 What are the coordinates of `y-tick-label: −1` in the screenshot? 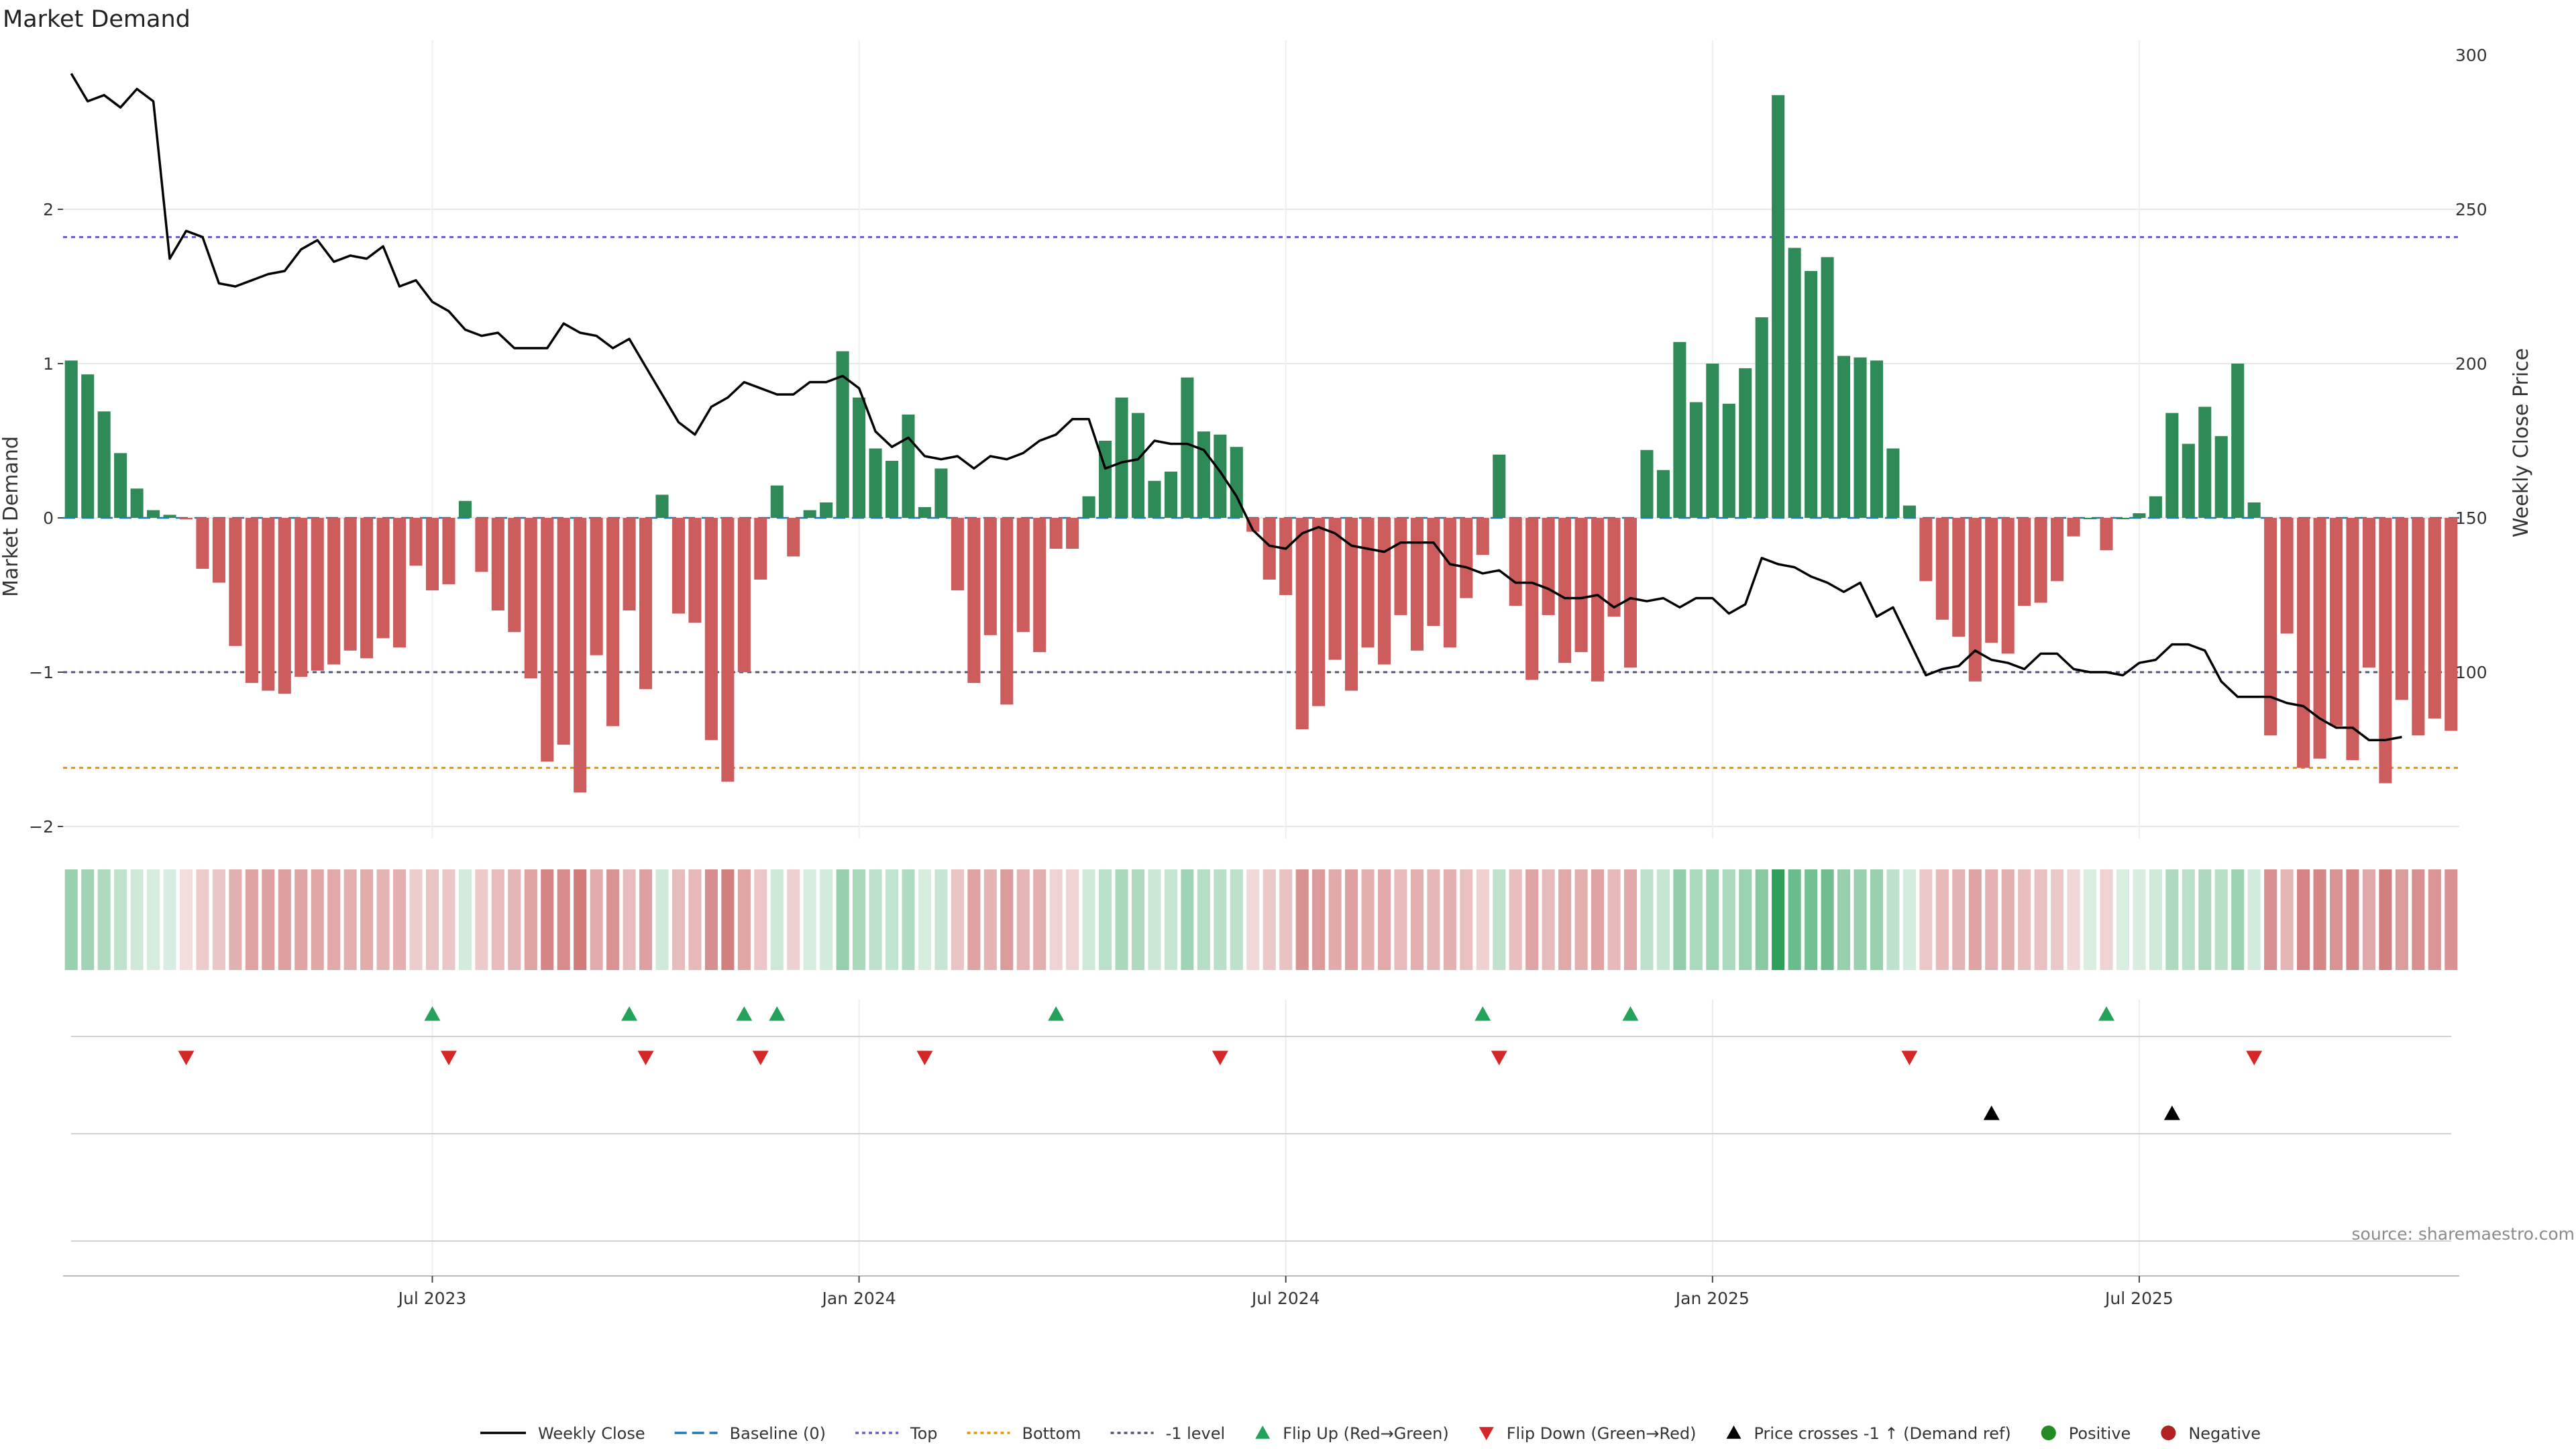 It's located at (41, 672).